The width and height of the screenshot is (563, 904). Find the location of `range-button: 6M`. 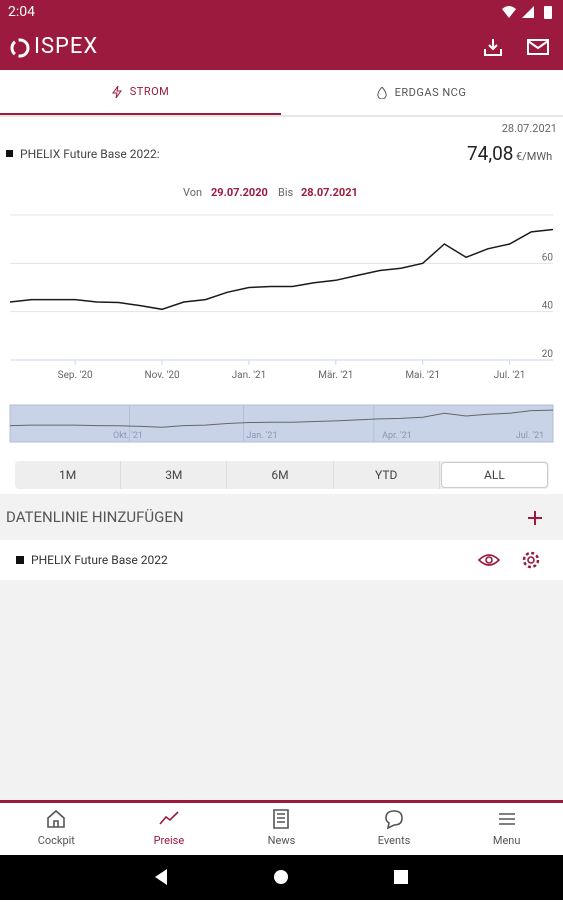

range-button: 6M is located at coordinates (280, 475).